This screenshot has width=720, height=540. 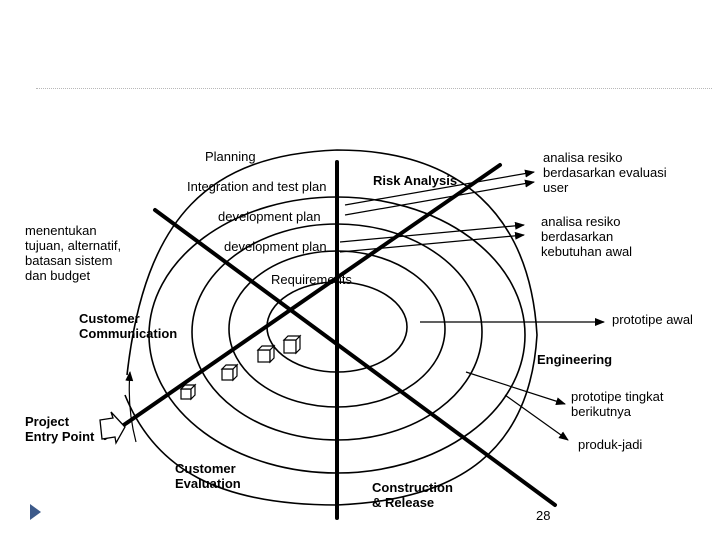 What do you see at coordinates (536, 417) in the screenshot?
I see `arrow-final-product` at bounding box center [536, 417].